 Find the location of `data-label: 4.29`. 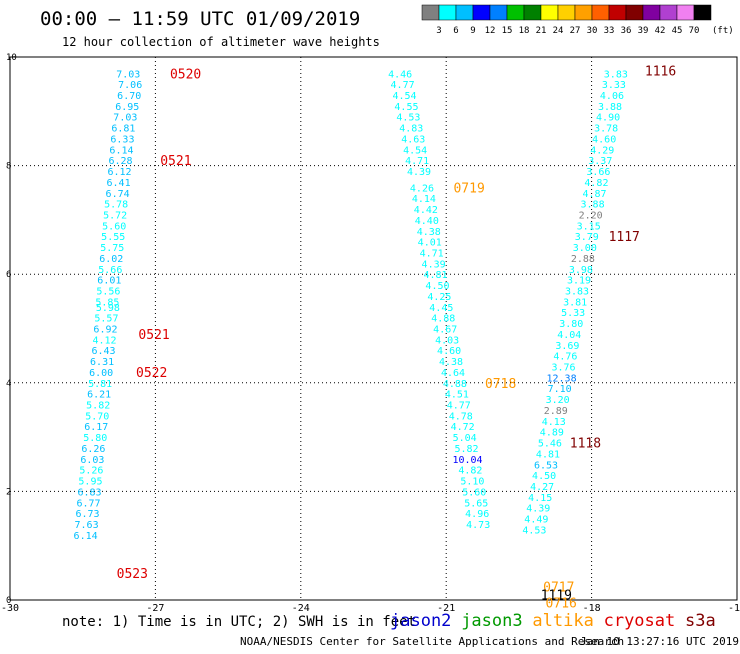

data-label: 4.29 is located at coordinates (602, 150).